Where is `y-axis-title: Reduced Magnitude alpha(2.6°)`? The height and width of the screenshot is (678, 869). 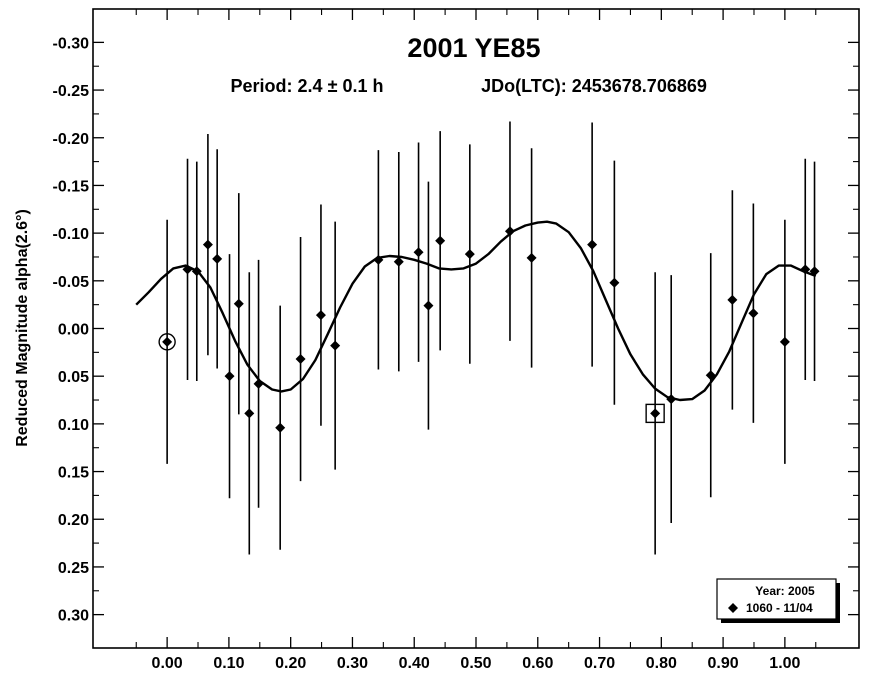 y-axis-title: Reduced Magnitude alpha(2.6°) is located at coordinates (22, 328).